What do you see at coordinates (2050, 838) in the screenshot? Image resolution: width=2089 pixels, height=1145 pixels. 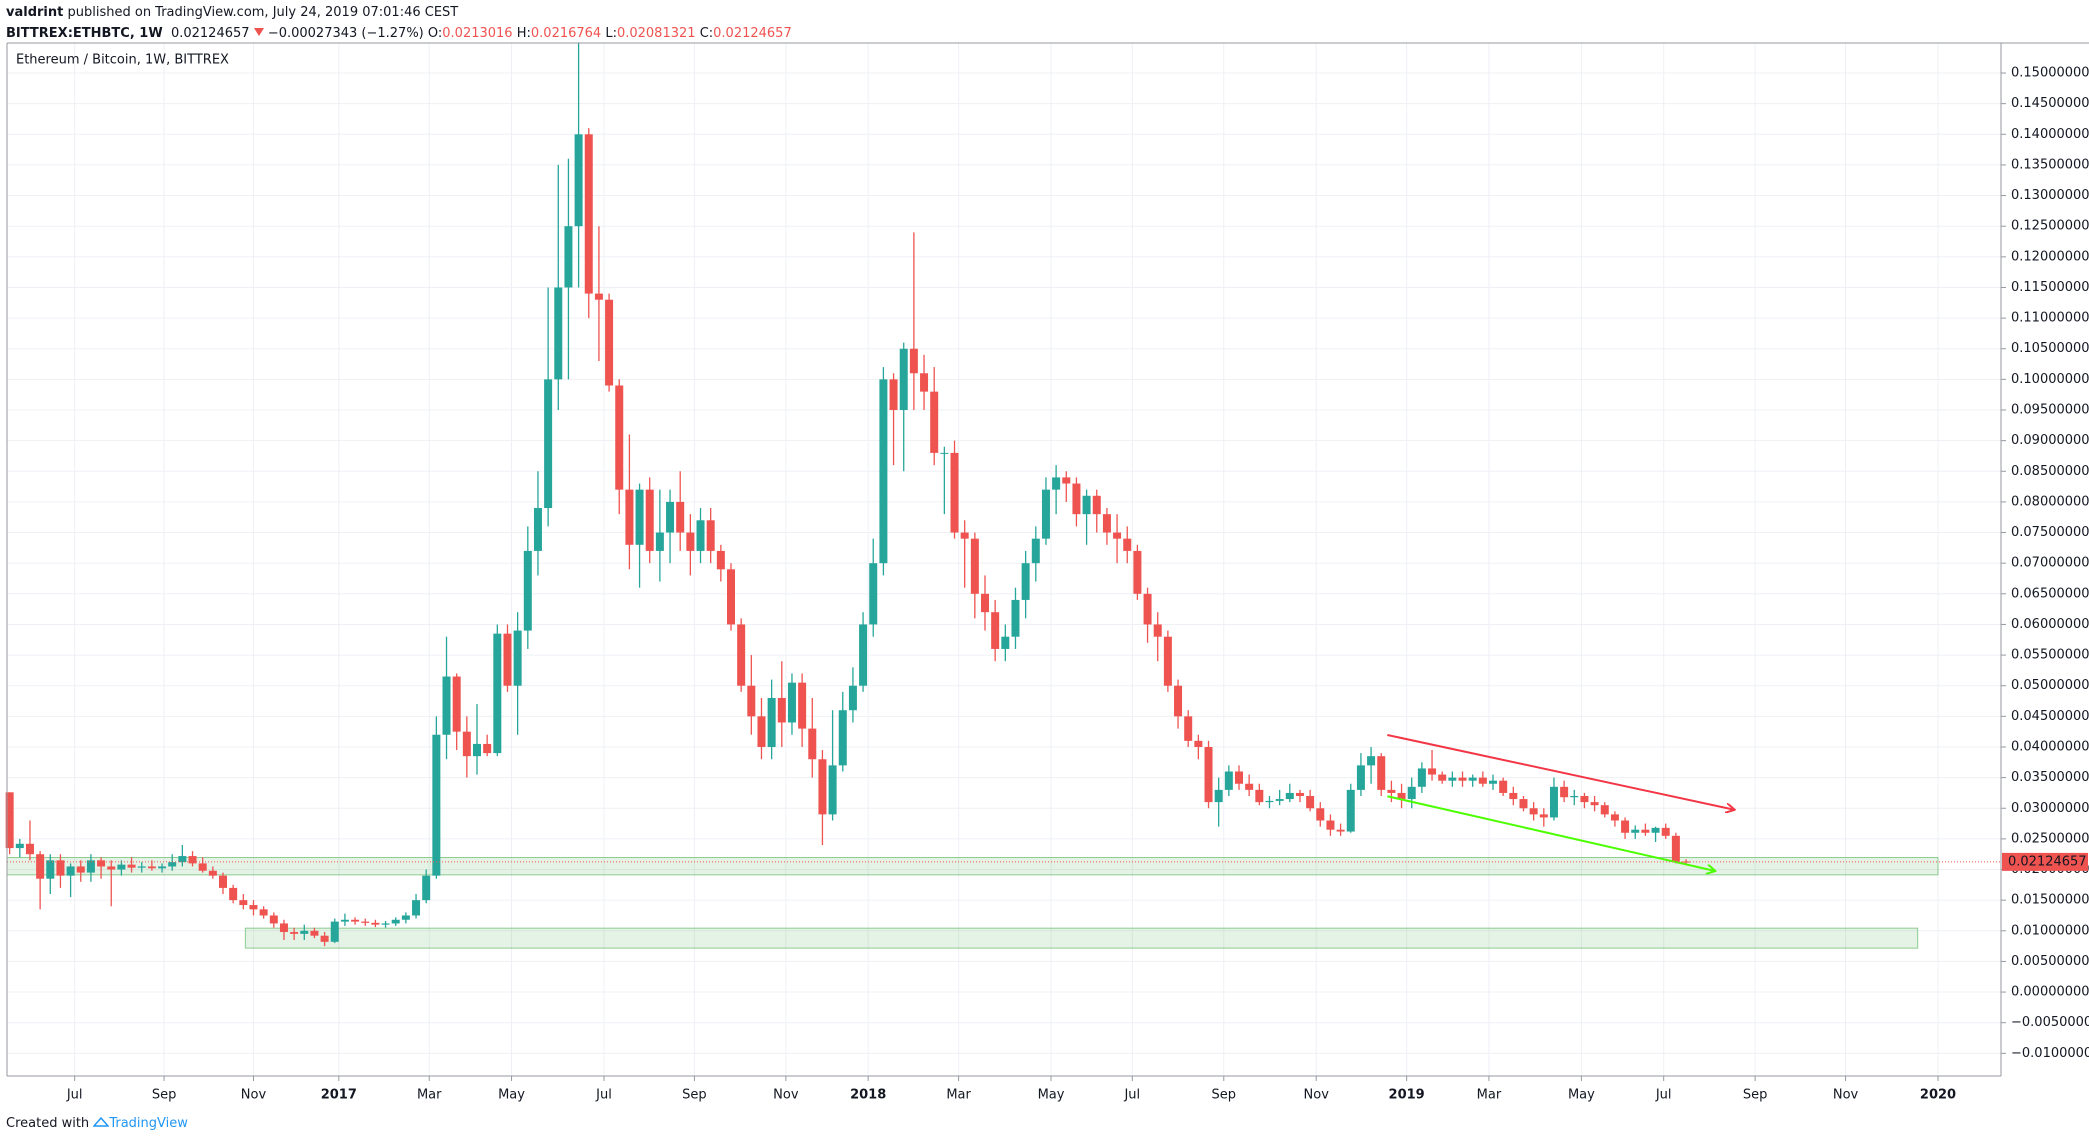 I see `y-tick-label: 0.02500000` at bounding box center [2050, 838].